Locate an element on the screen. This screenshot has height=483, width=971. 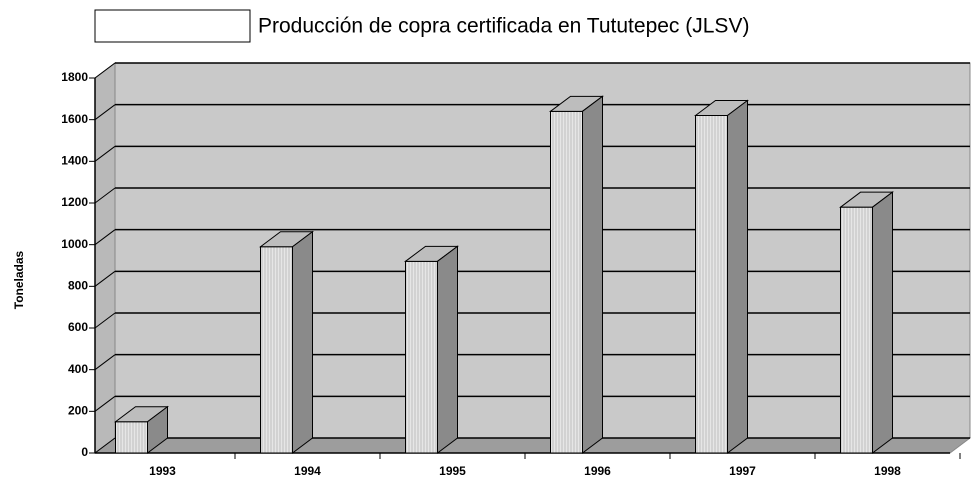
x-tick-label: 1994 is located at coordinates (307, 471).